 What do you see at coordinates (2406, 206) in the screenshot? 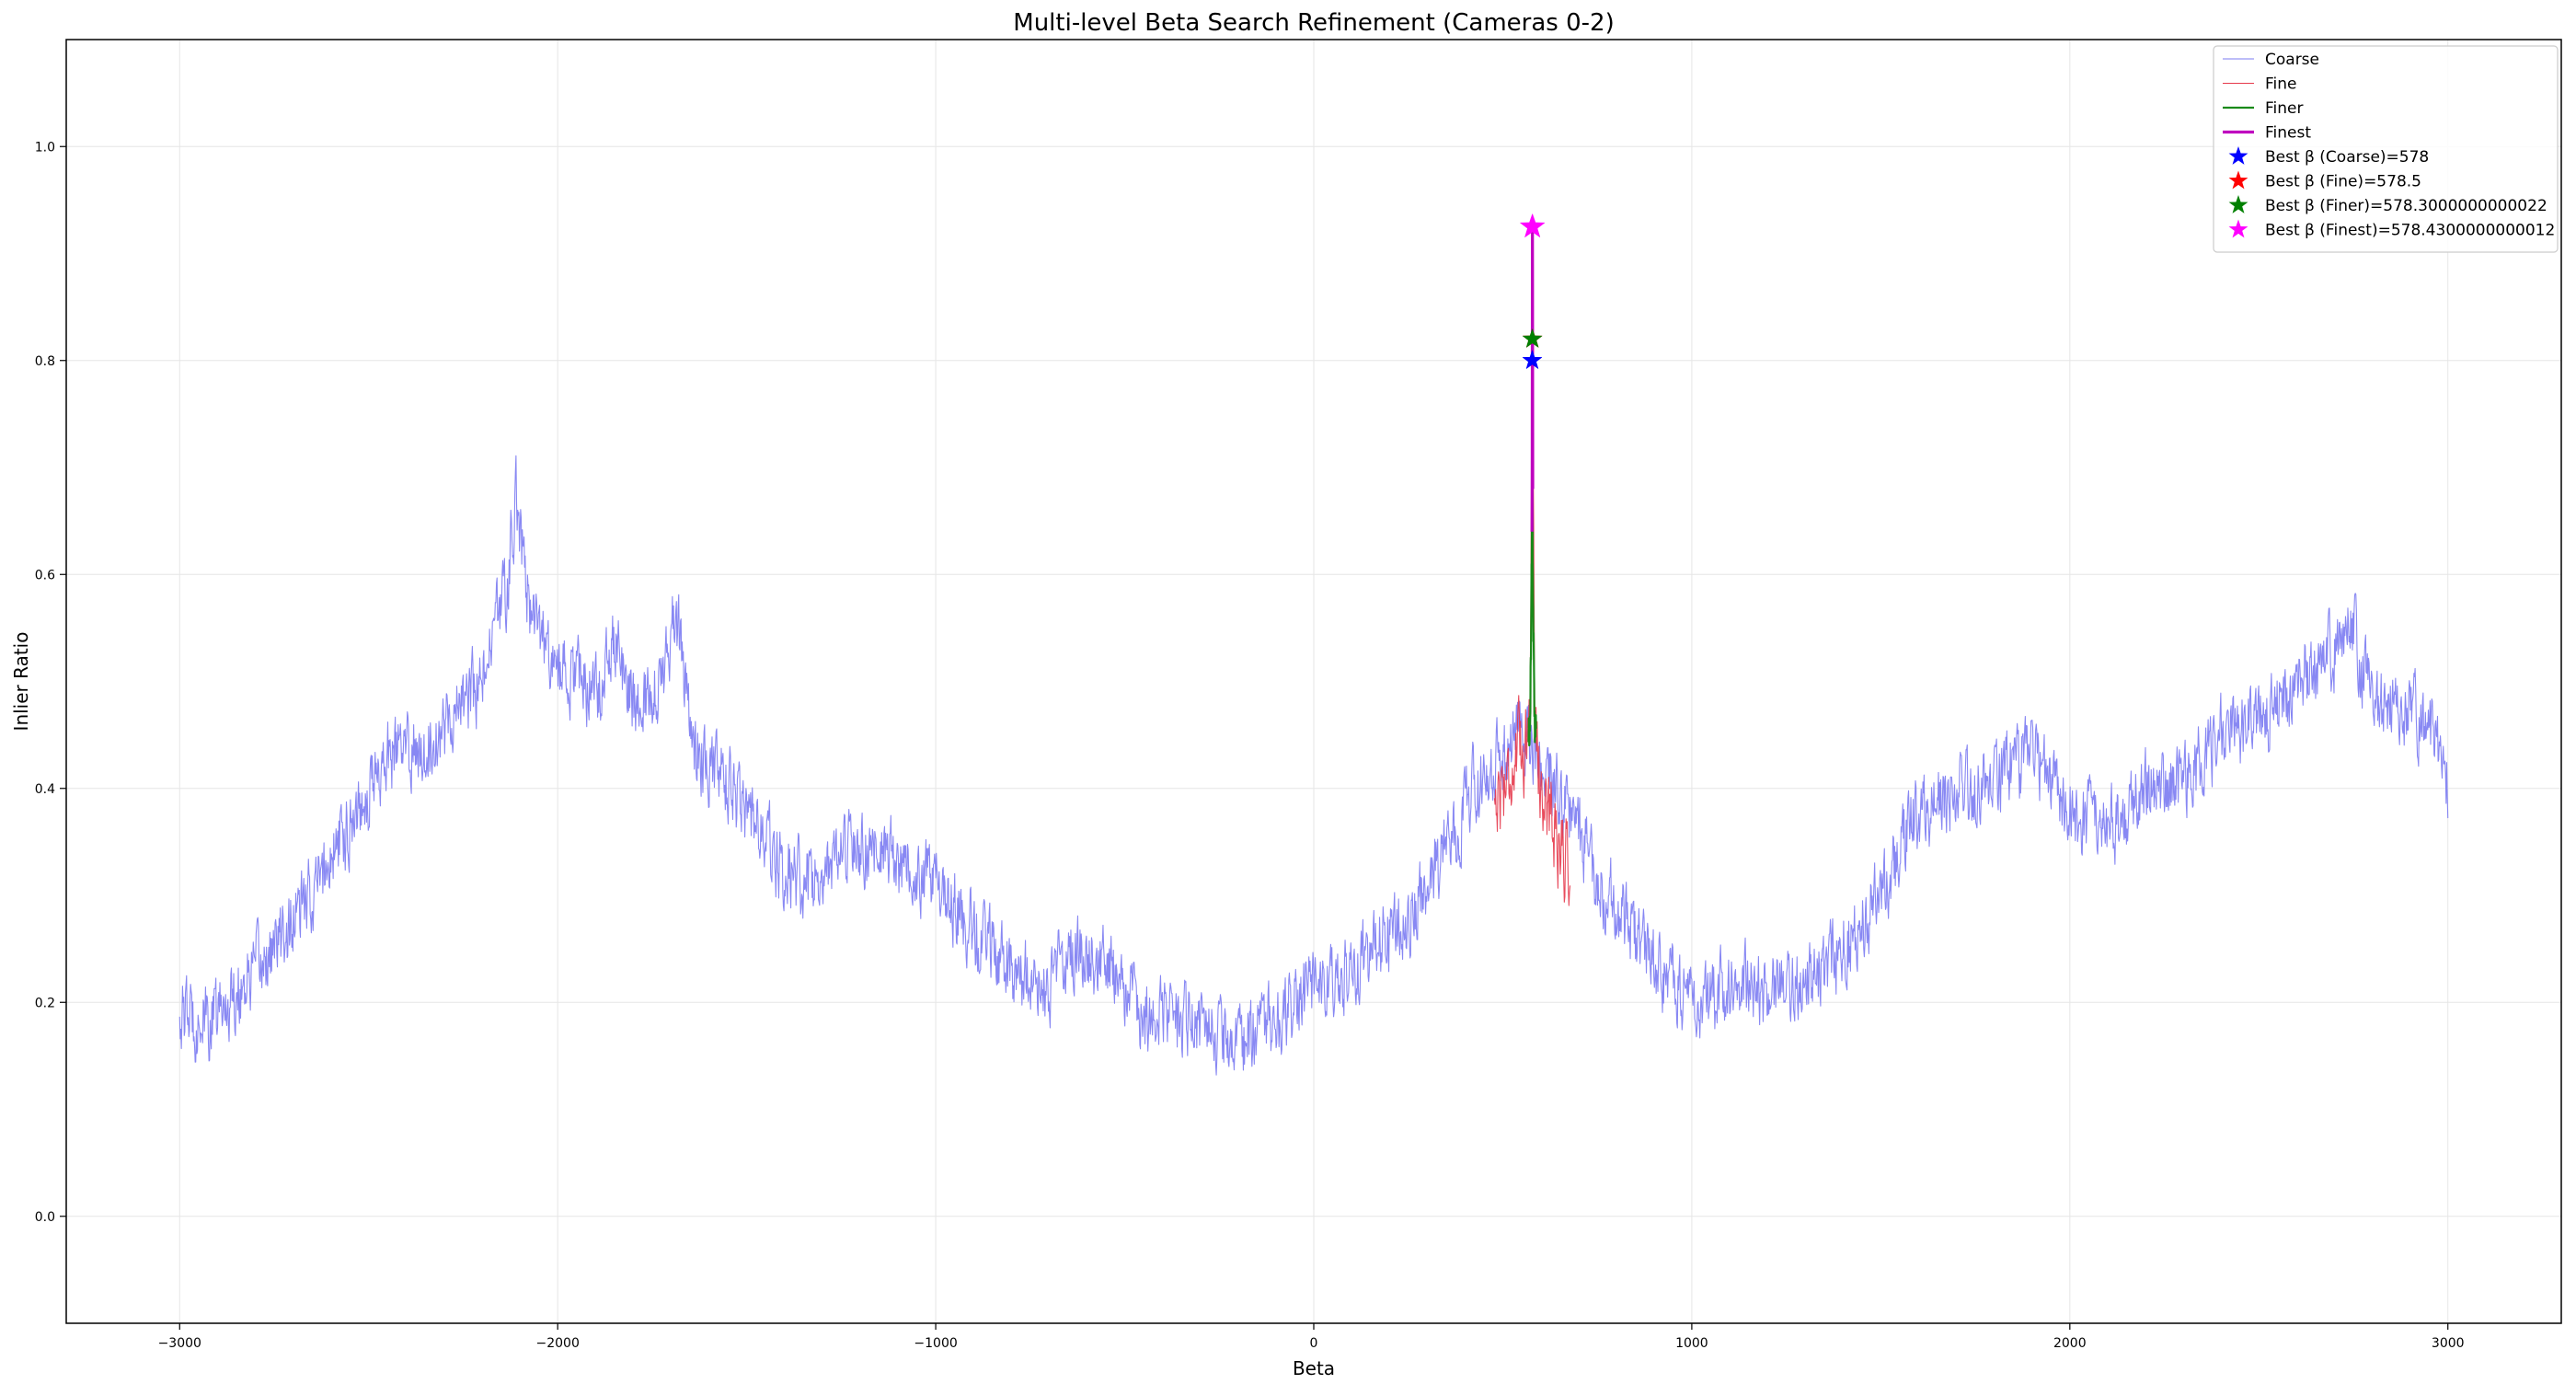
I see `legend-label: Best β (Finer)=578.3000000000022` at bounding box center [2406, 206].